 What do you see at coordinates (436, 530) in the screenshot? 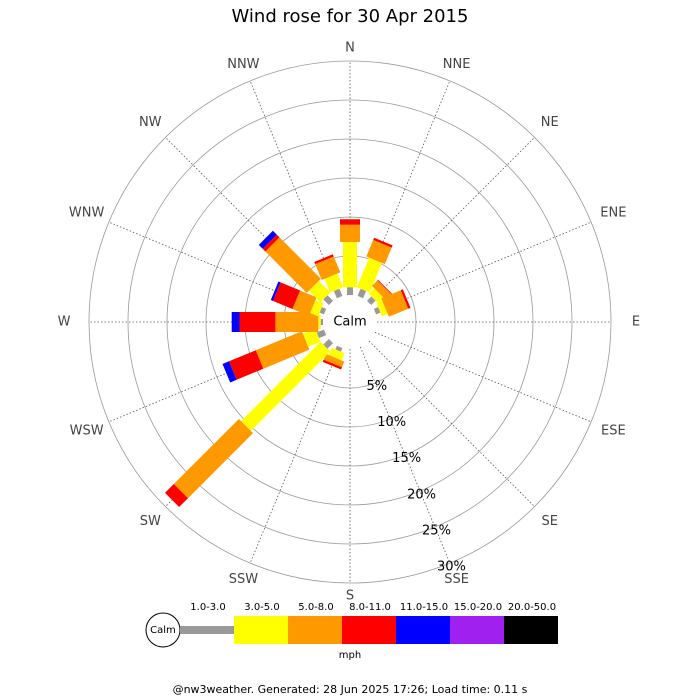
I see `r-tick-label: 25%` at bounding box center [436, 530].